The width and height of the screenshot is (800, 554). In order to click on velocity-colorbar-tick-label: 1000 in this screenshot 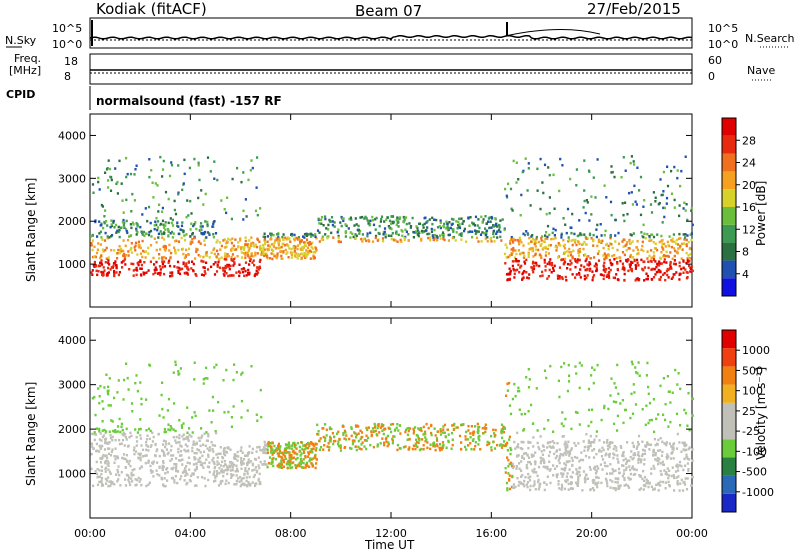, I will do `click(756, 350)`.